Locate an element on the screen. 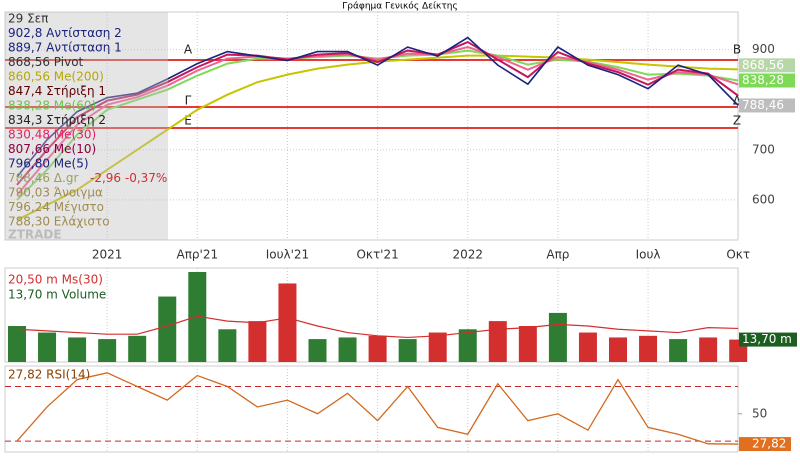 This screenshot has height=470, width=800. legend-entry: 788,46 Δ.gr is located at coordinates (43, 178).